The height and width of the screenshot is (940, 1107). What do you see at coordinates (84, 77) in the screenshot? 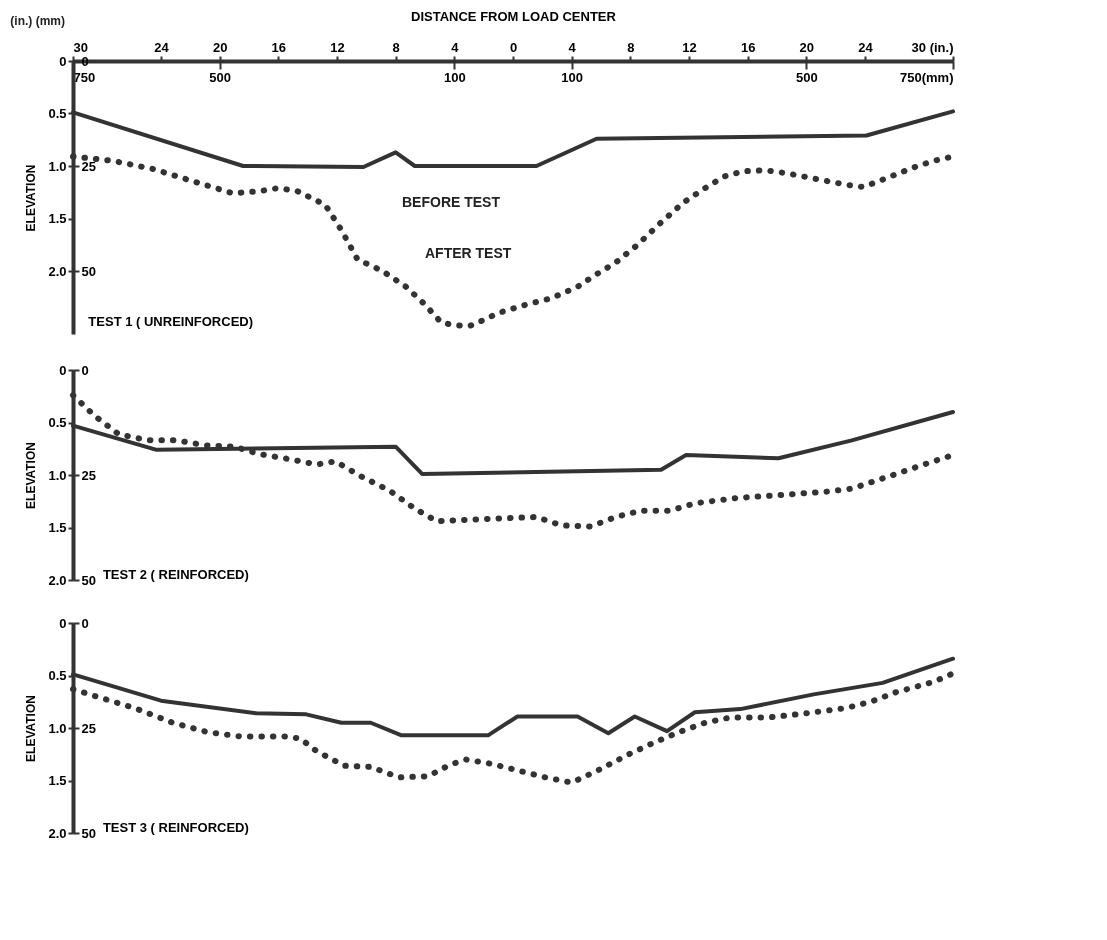
I see `x2-tick-label: 750` at bounding box center [84, 77].